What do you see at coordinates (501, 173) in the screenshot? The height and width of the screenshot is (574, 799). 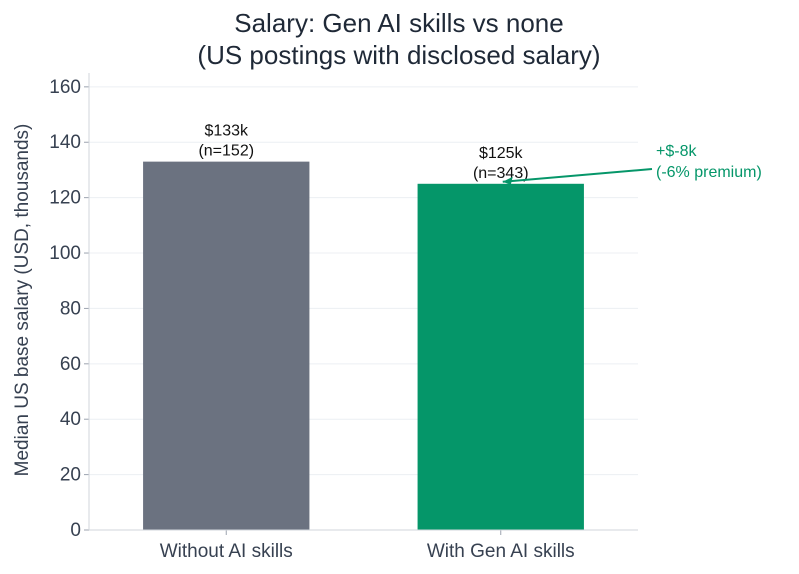 I see `bar-count-label: (n=343)` at bounding box center [501, 173].